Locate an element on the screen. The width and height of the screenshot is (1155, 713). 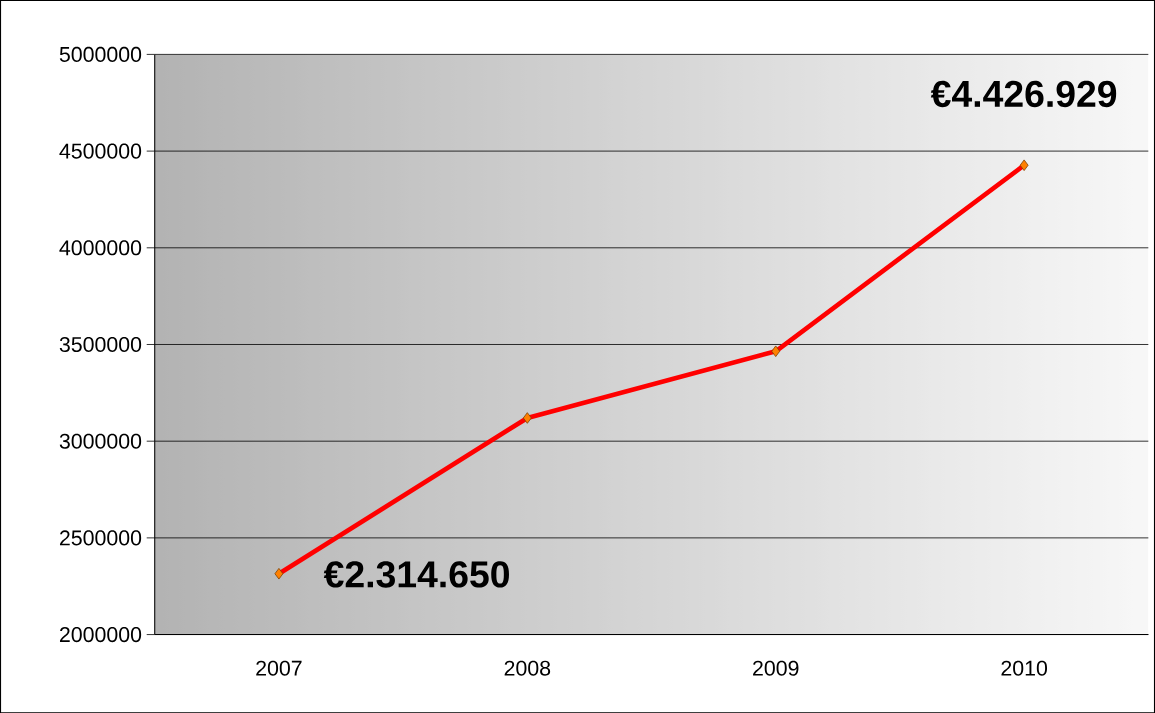
x-tick-label: 2009 is located at coordinates (776, 668).